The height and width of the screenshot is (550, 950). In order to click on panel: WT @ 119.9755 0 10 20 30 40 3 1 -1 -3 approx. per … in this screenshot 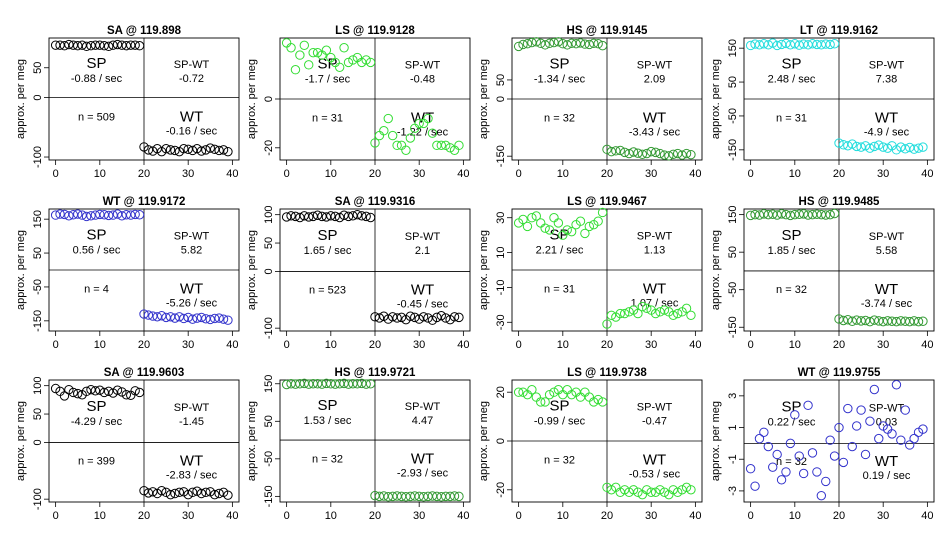, I will do `click(822, 444)`.